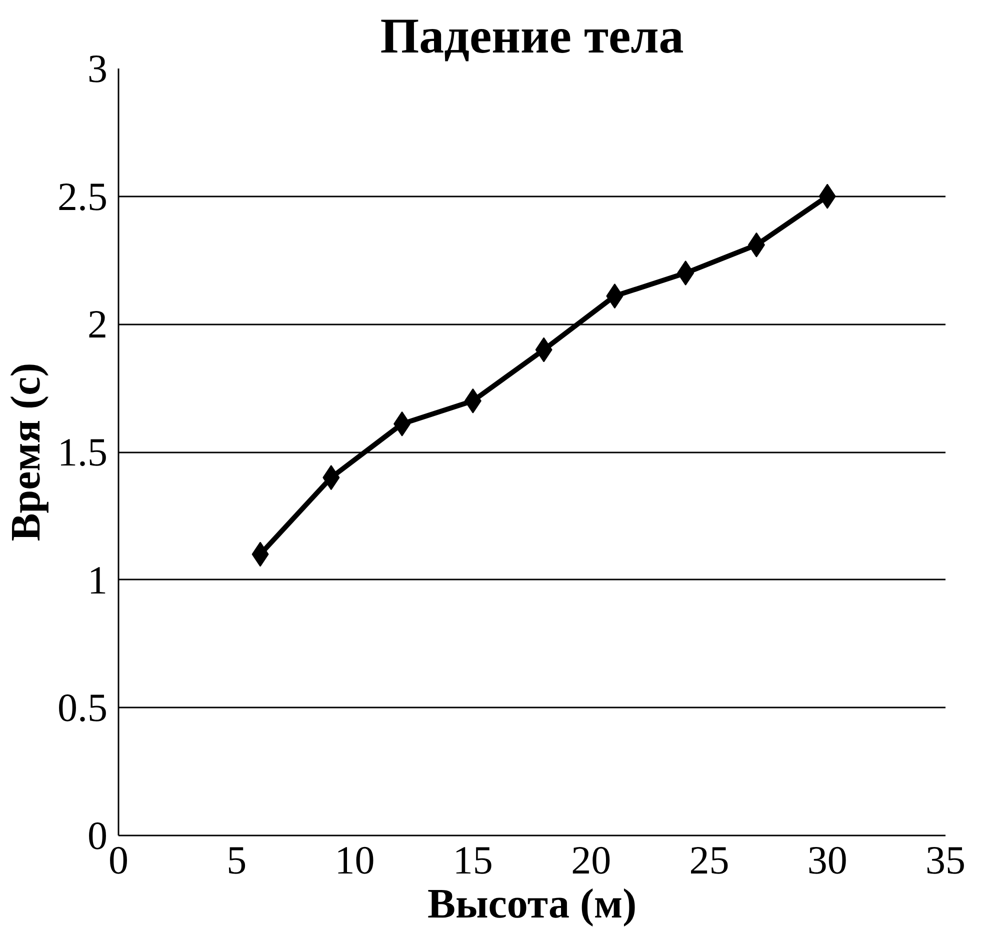 The image size is (995, 935). Describe the element at coordinates (27, 452) in the screenshot. I see `y-axis-title: Время (с)` at that location.